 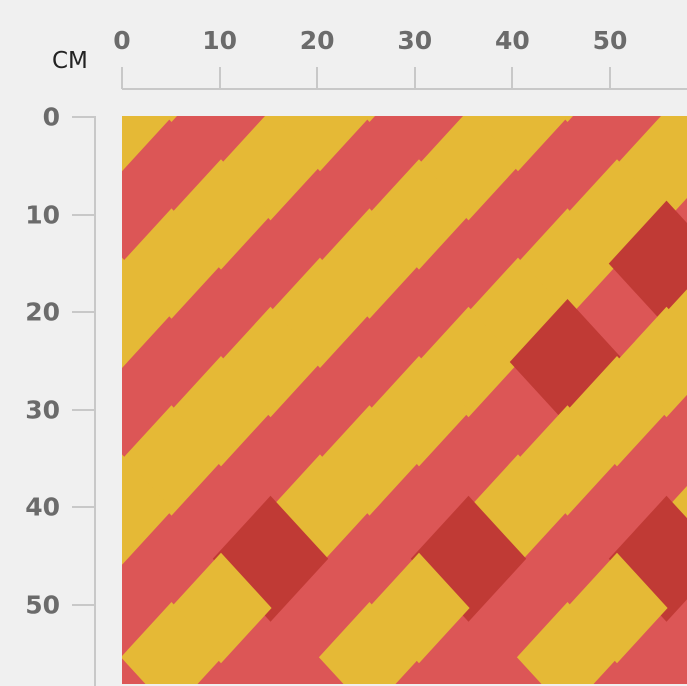 What do you see at coordinates (610, 40) in the screenshot?
I see `ruler-h-label: 50` at bounding box center [610, 40].